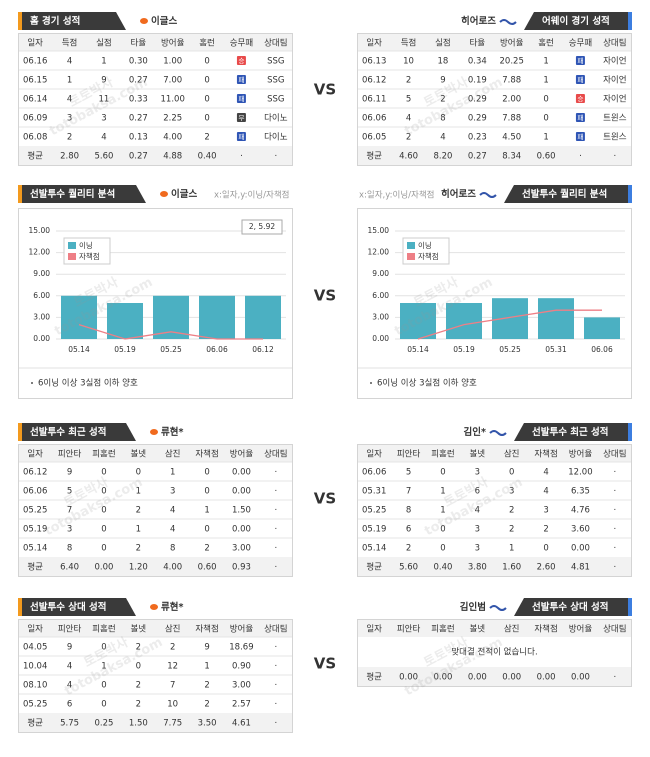 The height and width of the screenshot is (757, 650). Describe the element at coordinates (511, 568) in the screenshot. I see `average-cell: 1.60` at that location.